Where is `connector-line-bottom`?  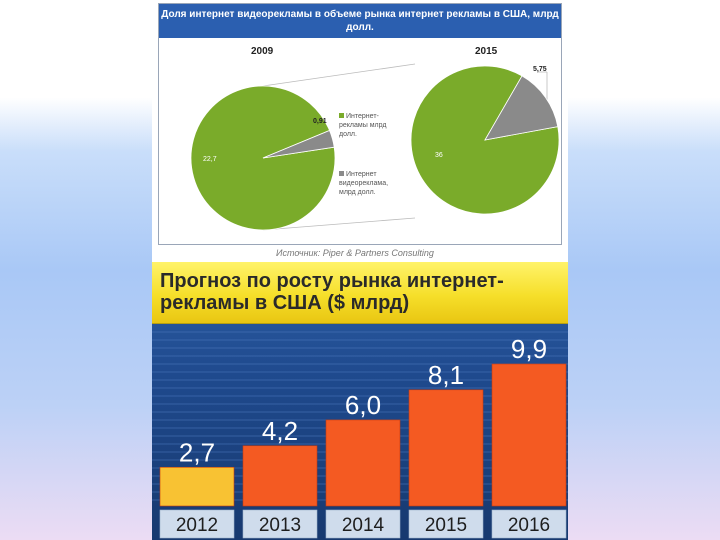
connector-line-bottom is located at coordinates (339, 224).